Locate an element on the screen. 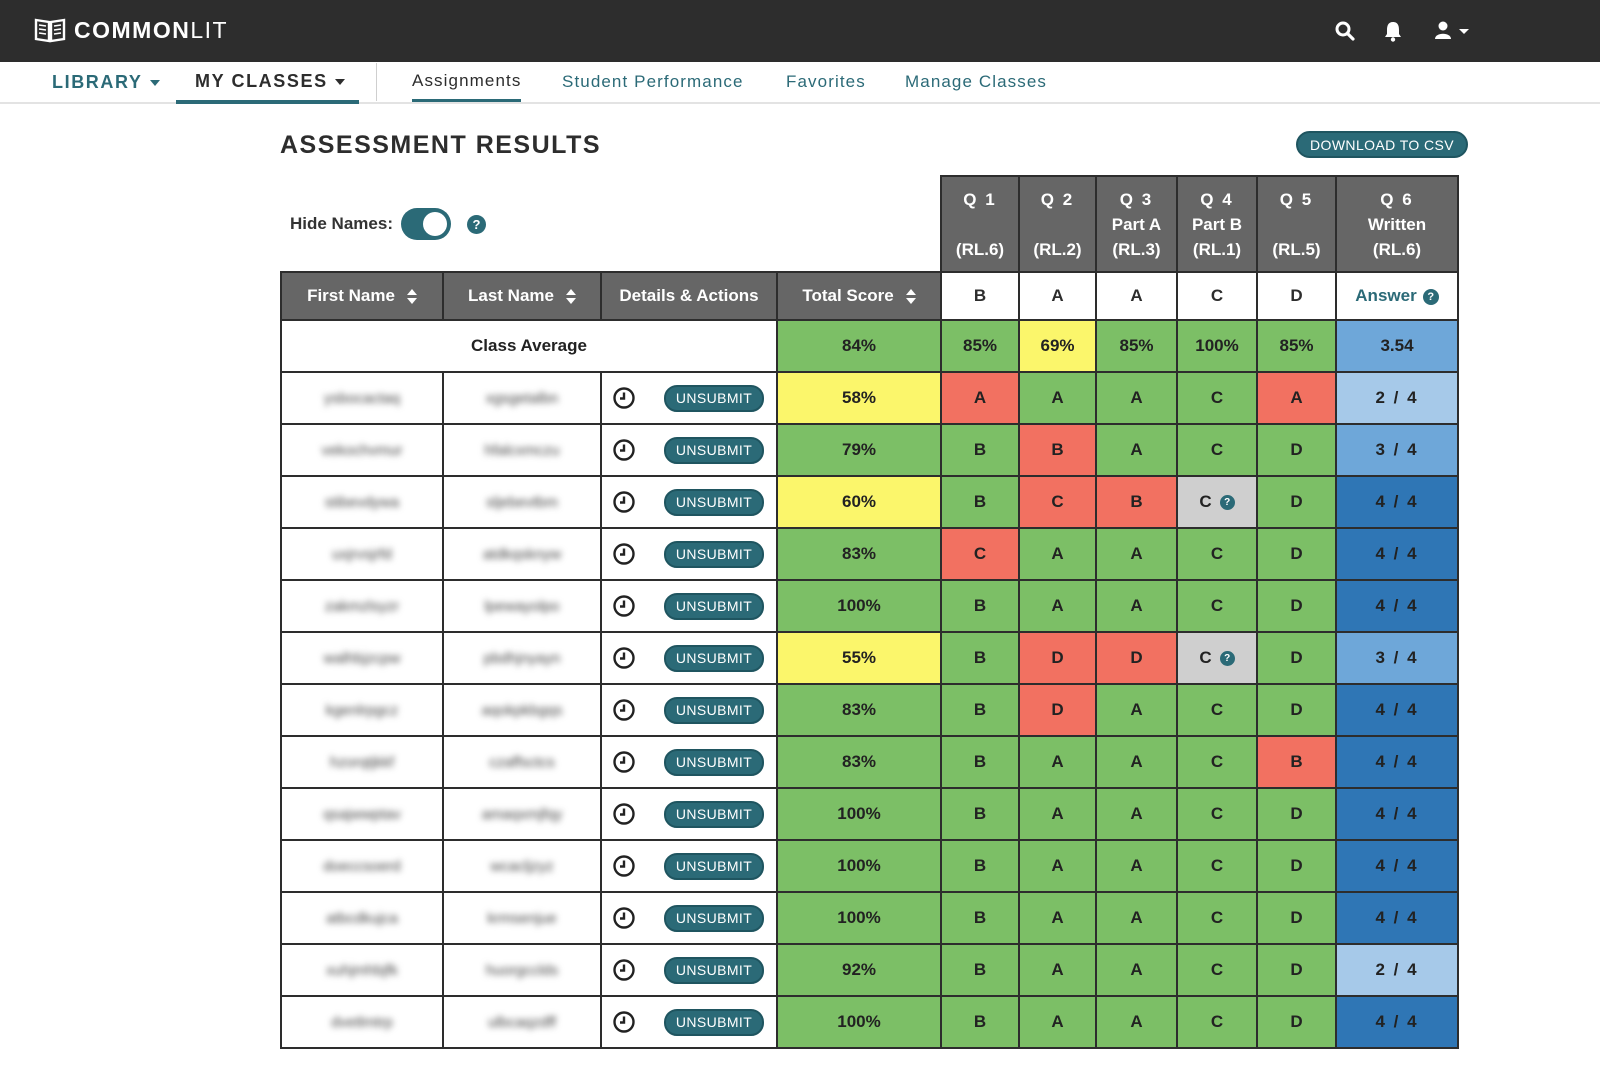 The width and height of the screenshot is (1600, 1078). last-name-cell: wcacljzyz is located at coordinates (522, 866).